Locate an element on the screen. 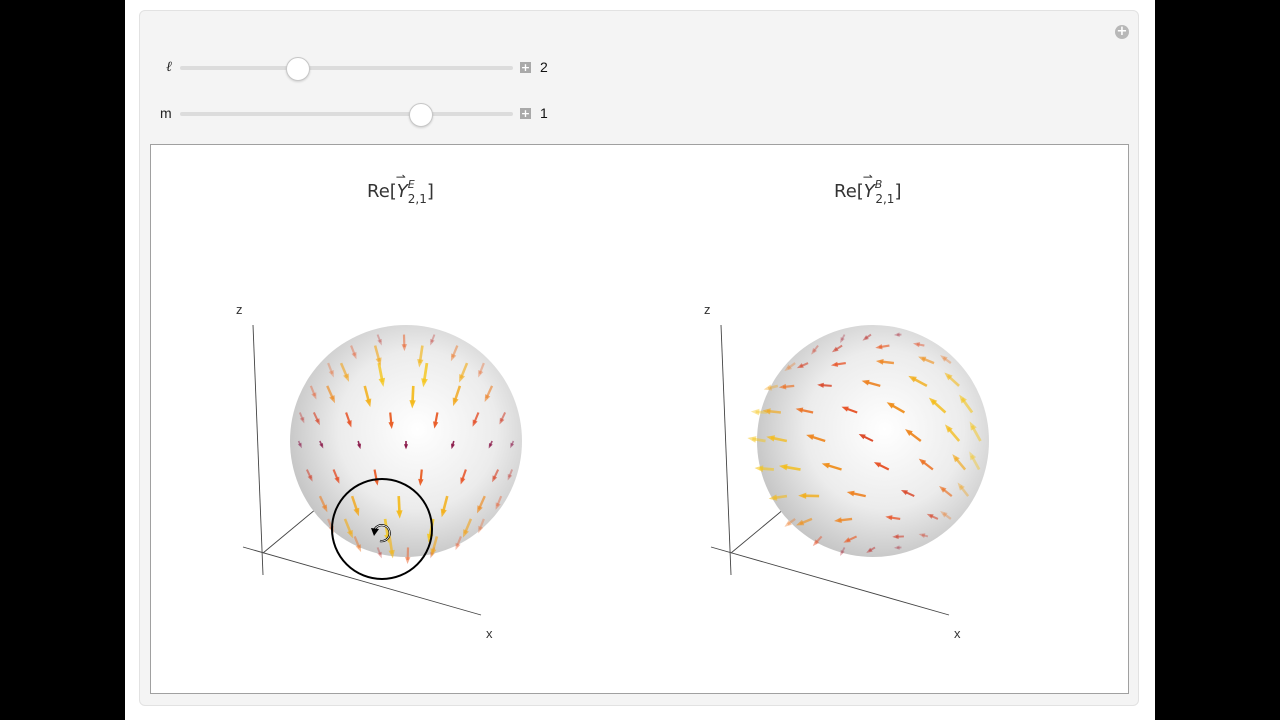  m-control-row: m + 1 is located at coordinates (400, 114).